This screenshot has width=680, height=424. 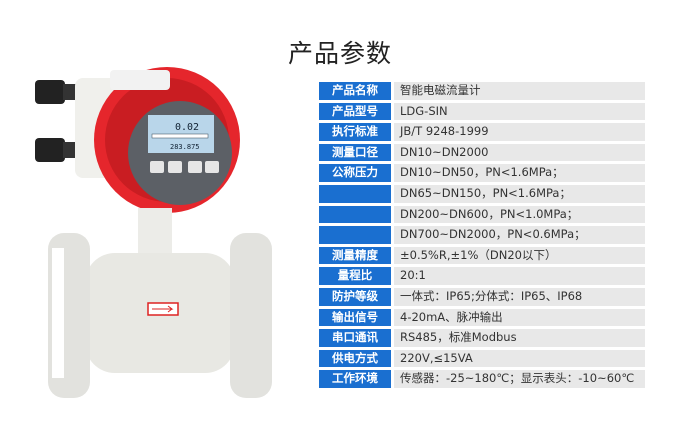 I want to click on spec-label: 量程比, so click(x=355, y=276).